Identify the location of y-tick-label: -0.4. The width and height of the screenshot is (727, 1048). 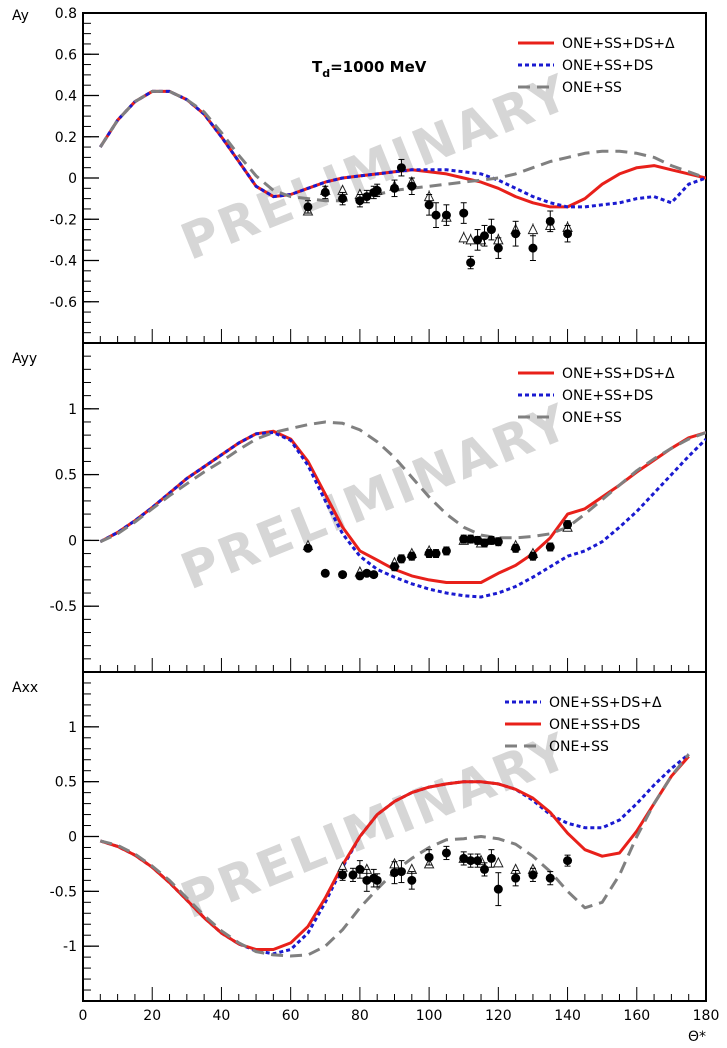
(63, 262).